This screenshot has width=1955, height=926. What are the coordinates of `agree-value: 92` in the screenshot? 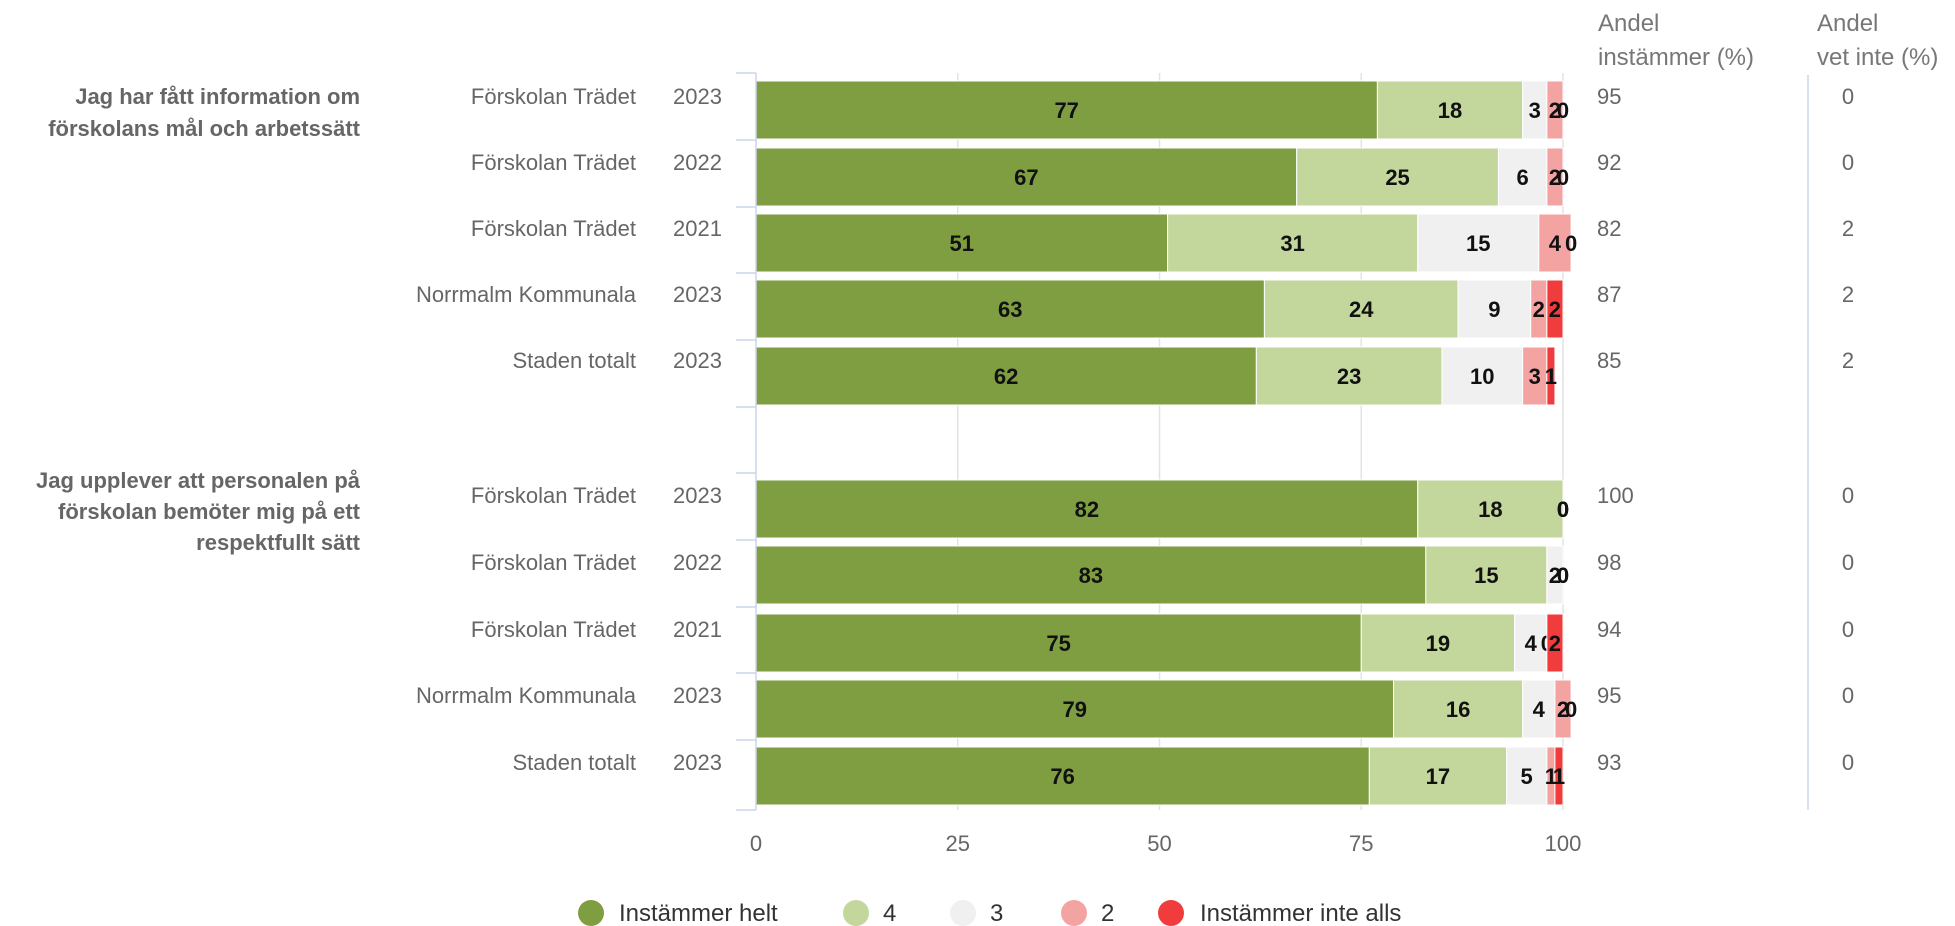 It's located at (1609, 162).